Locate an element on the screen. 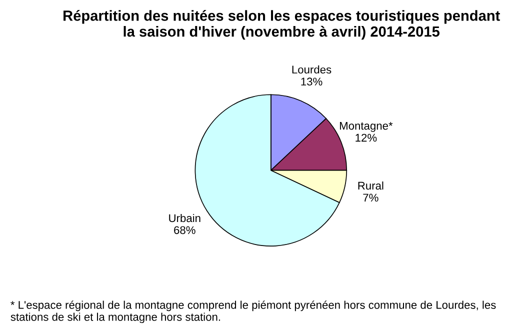  data-label: 7% is located at coordinates (370, 198).